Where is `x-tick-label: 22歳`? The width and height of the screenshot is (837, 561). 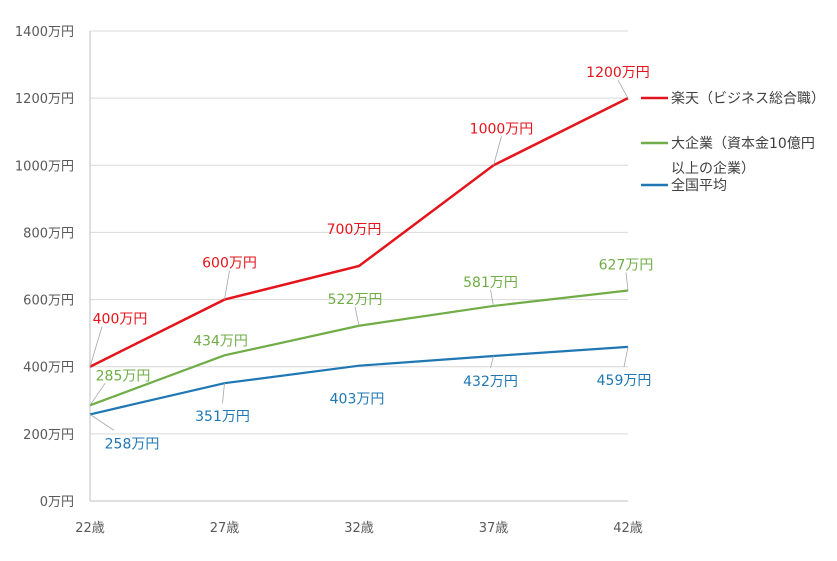 x-tick-label: 22歳 is located at coordinates (90, 528).